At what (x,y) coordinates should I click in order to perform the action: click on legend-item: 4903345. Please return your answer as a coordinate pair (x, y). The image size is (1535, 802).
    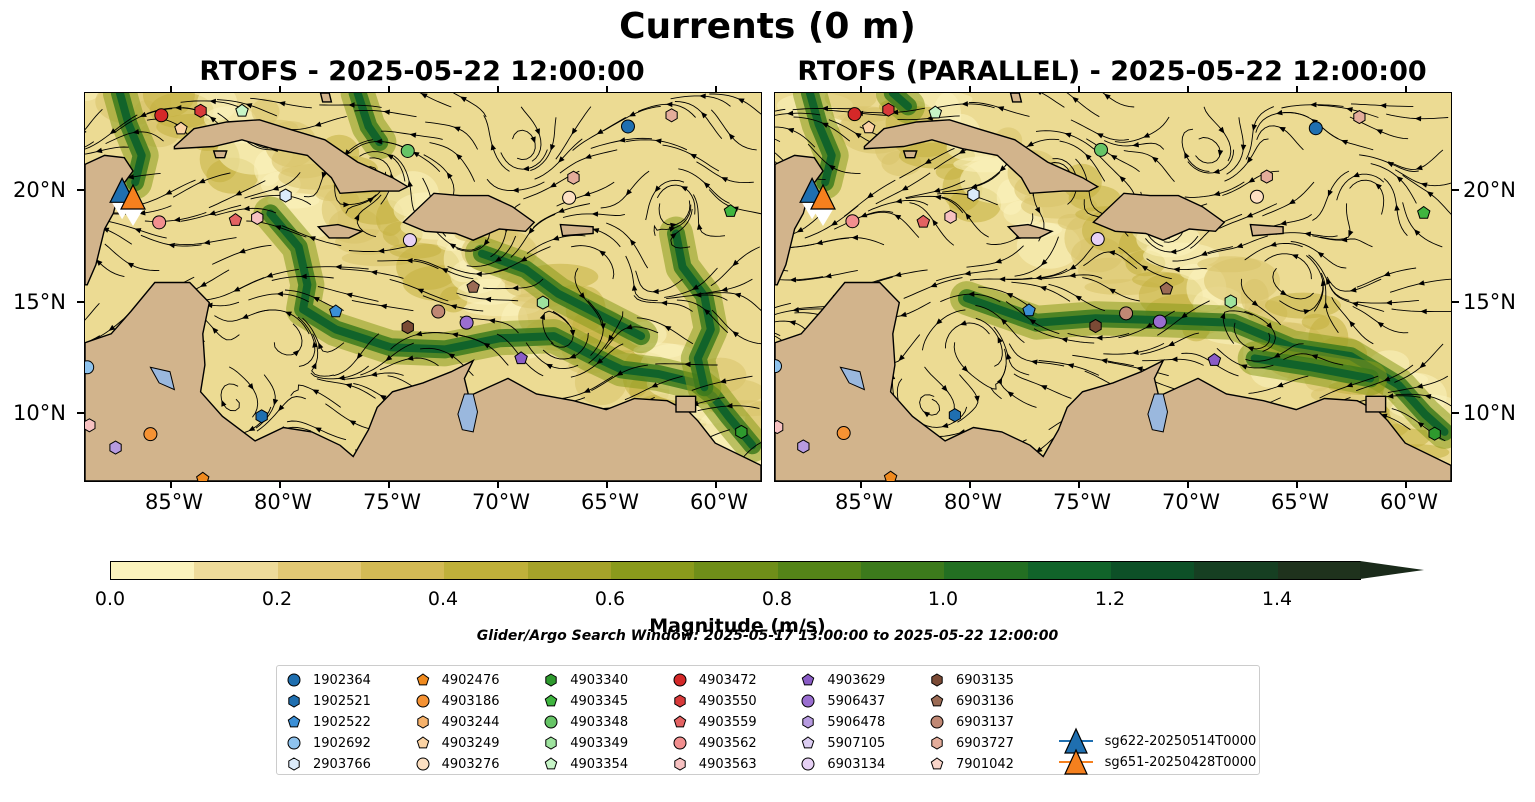
    Looking at the image, I should click on (586, 701).